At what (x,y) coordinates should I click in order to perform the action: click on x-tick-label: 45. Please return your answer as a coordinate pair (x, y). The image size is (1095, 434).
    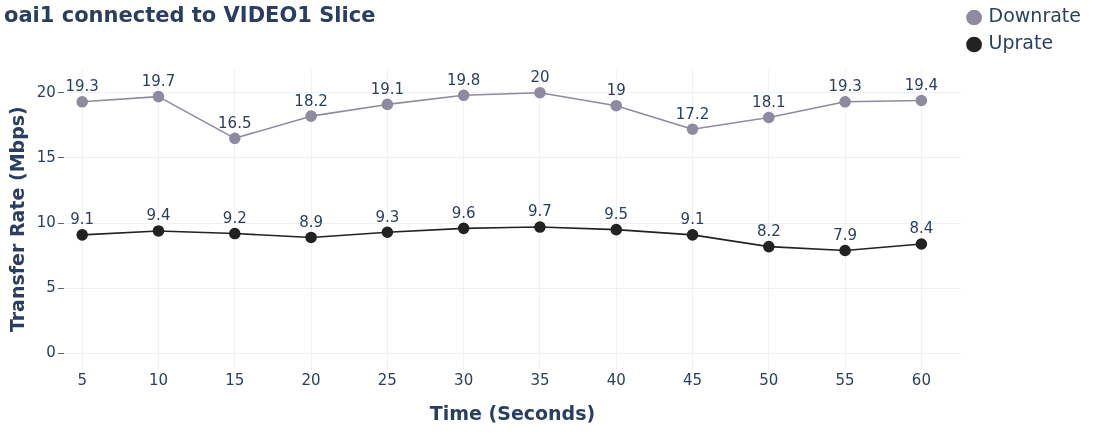
    Looking at the image, I should click on (692, 380).